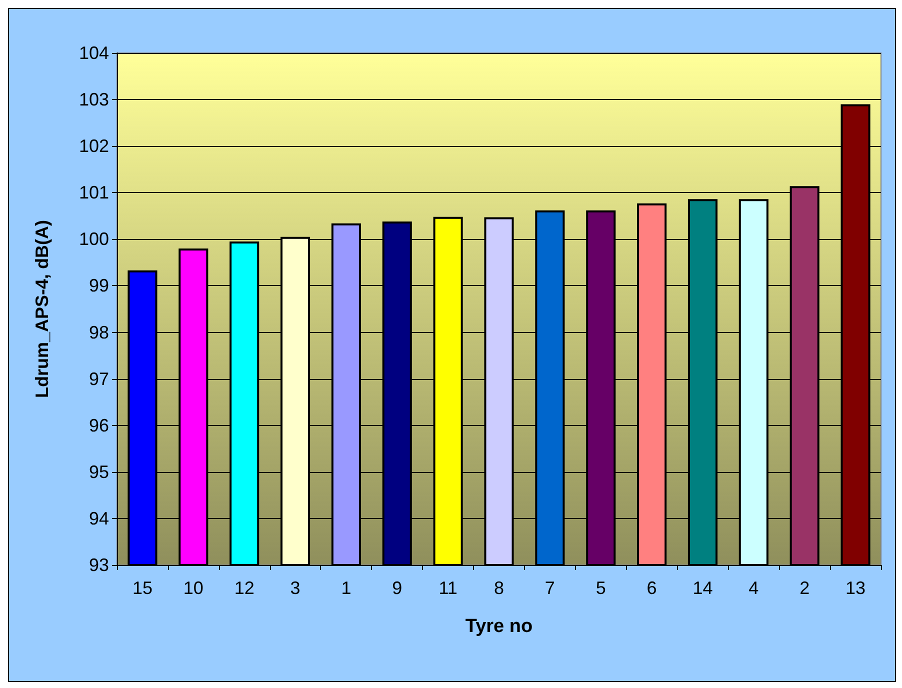 The height and width of the screenshot is (688, 902). Describe the element at coordinates (93, 53) in the screenshot. I see `y-tick-label: 104` at that location.